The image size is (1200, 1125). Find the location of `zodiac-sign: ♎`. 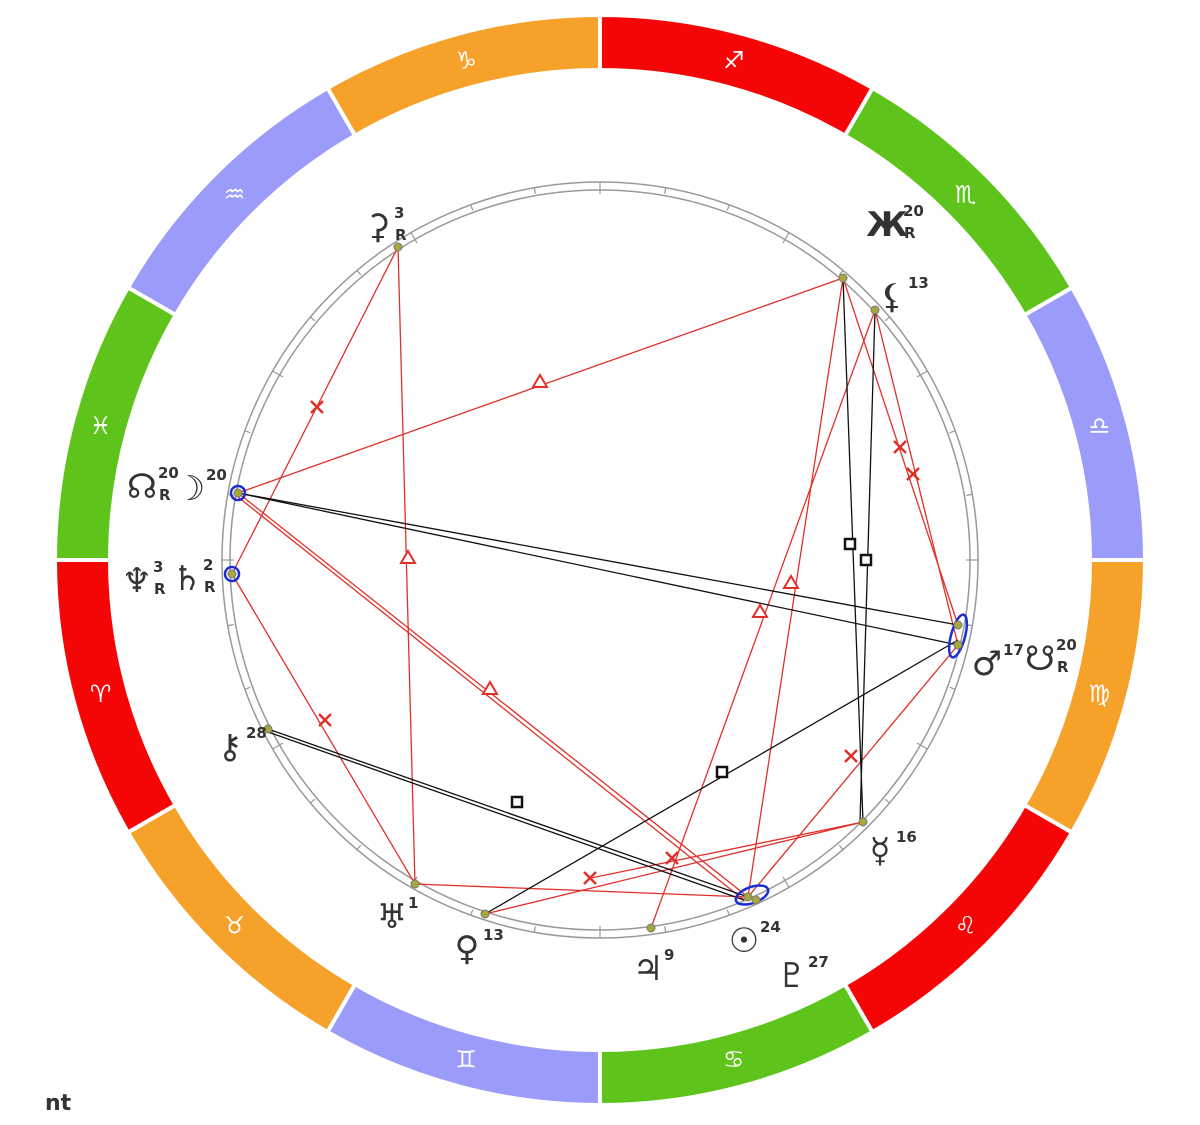

zodiac-sign: ♎ is located at coordinates (1100, 426).